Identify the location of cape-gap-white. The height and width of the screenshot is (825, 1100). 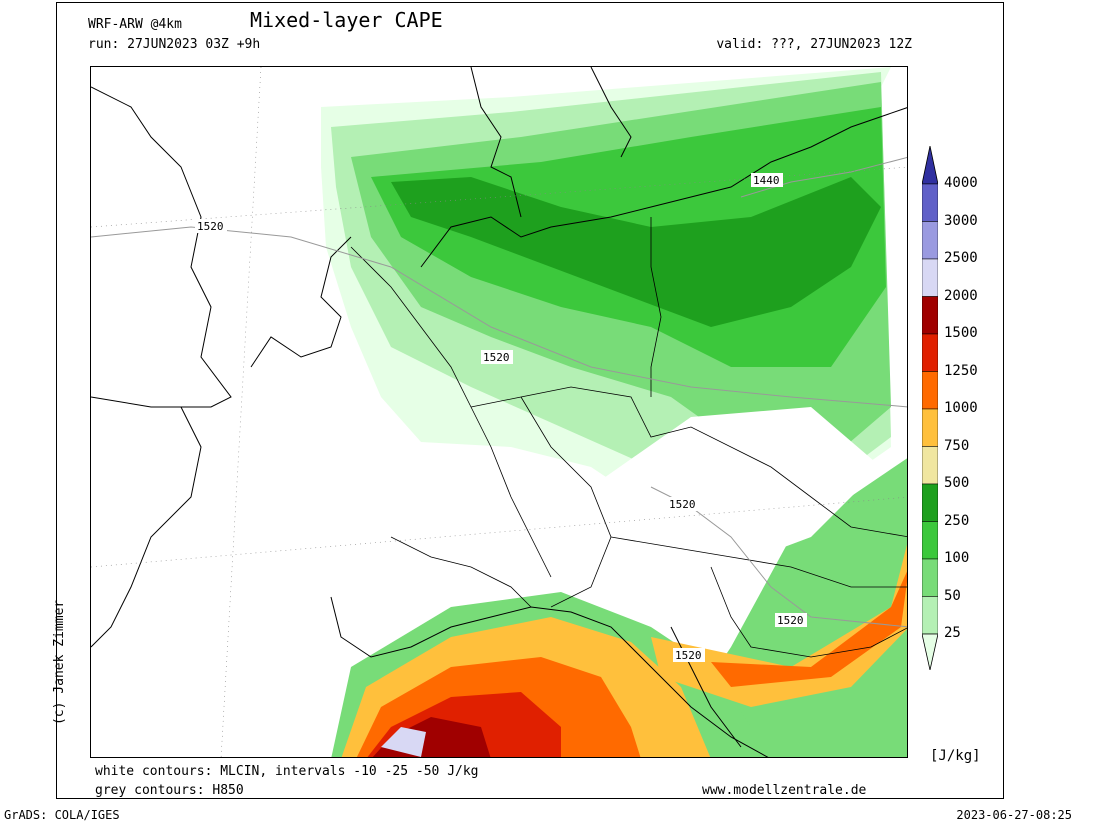
(736, 487).